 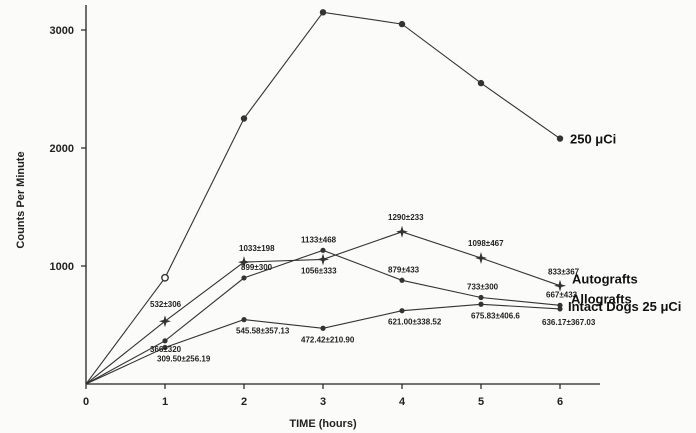 What do you see at coordinates (404, 269) in the screenshot?
I see `data-label: 879±433` at bounding box center [404, 269].